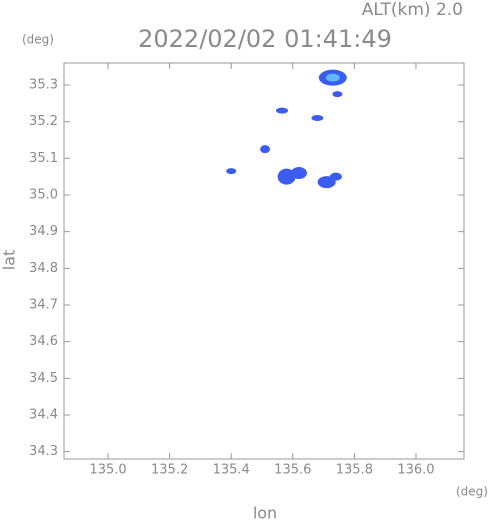 Image resolution: width=491 pixels, height=521 pixels. I want to click on altitude: ALT(km) 2.0, so click(412, 10).